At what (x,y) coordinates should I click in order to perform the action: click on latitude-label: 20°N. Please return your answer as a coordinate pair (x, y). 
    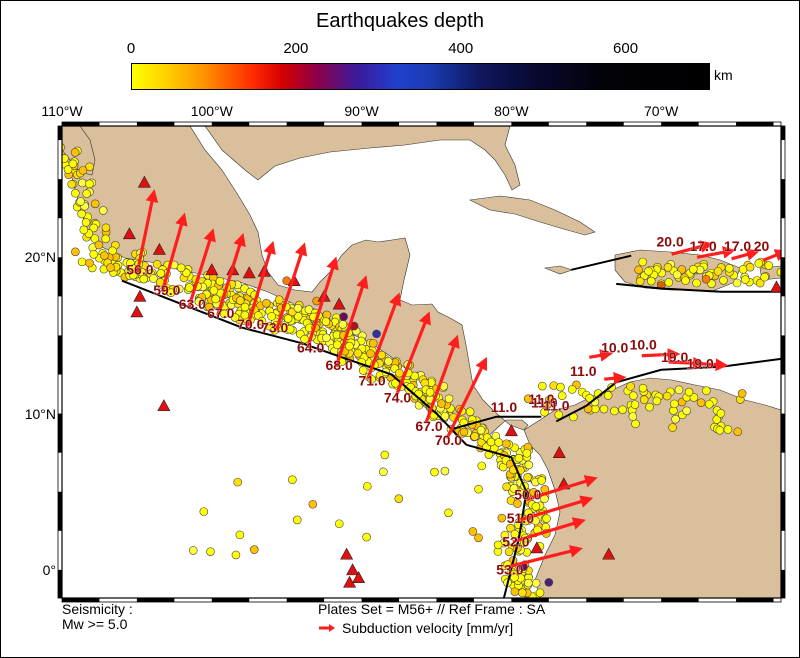
    Looking at the image, I should click on (40, 257).